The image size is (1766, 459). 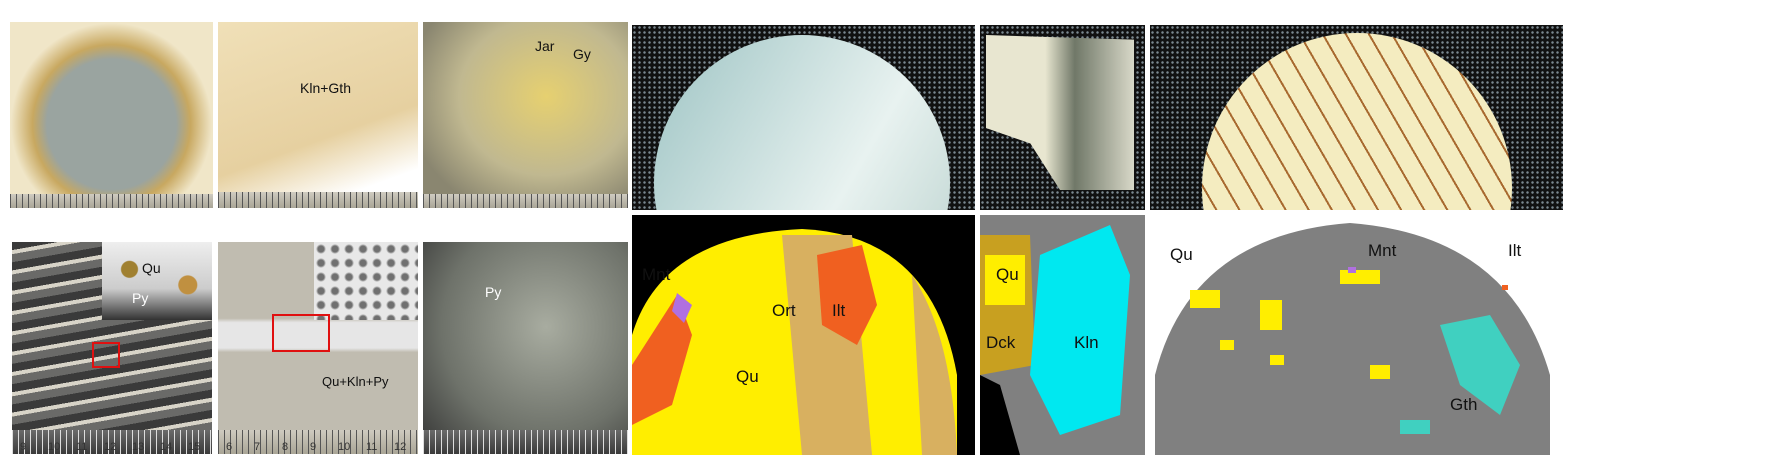 I want to click on label-kln-gth: Kln+Gth, so click(x=325, y=88).